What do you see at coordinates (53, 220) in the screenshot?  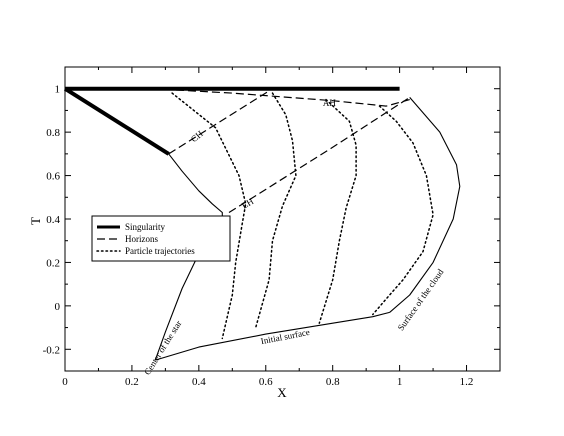 I see `y-tick-label: 0.4` at bounding box center [53, 220].